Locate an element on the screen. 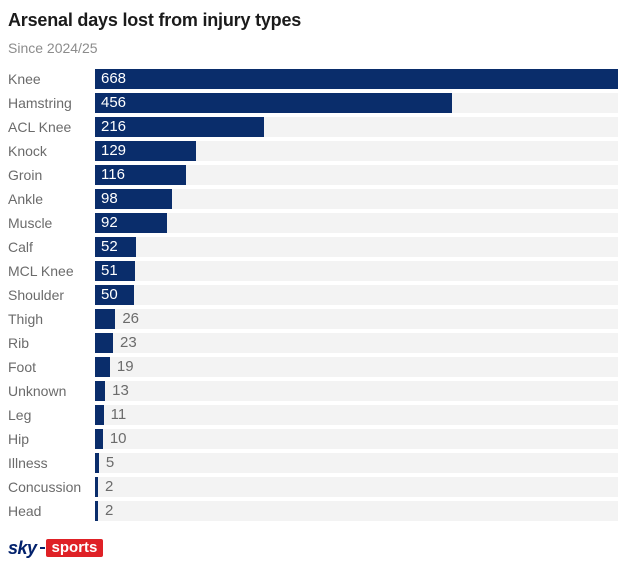  chart-row: Muscle 92 is located at coordinates (314, 223).